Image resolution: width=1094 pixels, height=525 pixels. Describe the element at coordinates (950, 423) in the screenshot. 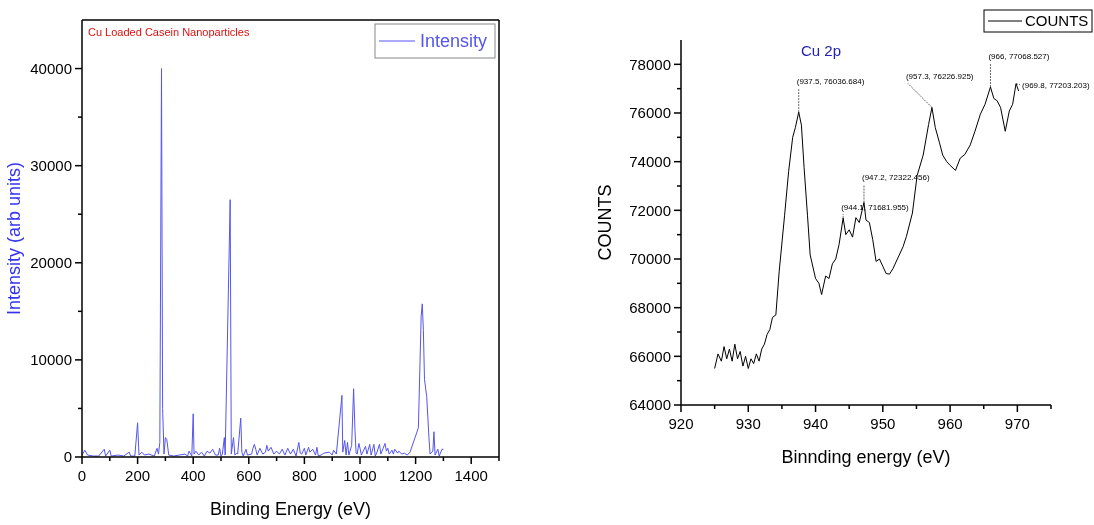

I see `x-tick-label: 960` at that location.